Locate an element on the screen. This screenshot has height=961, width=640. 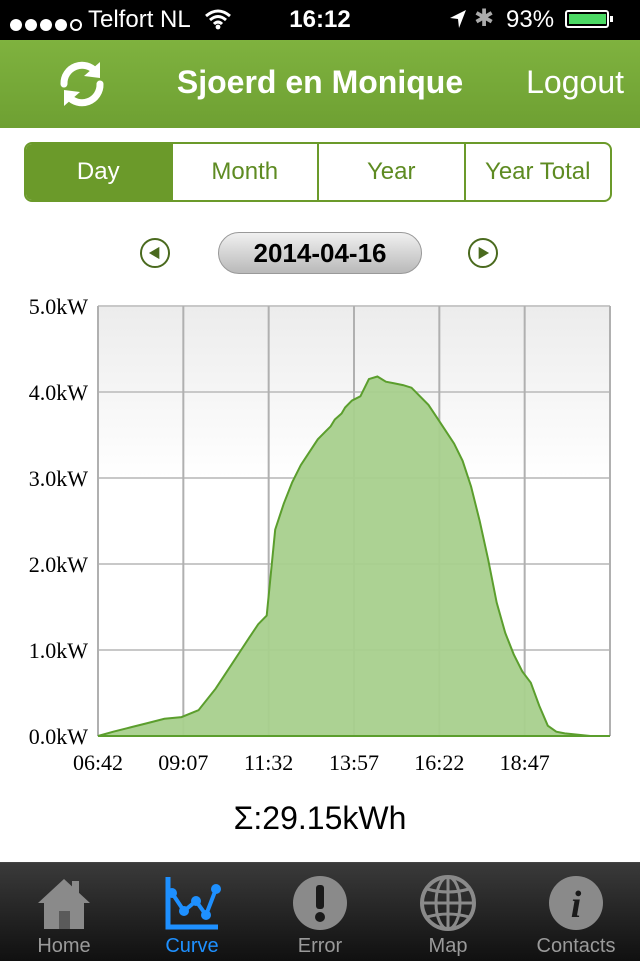
next-date-button is located at coordinates (483, 253).